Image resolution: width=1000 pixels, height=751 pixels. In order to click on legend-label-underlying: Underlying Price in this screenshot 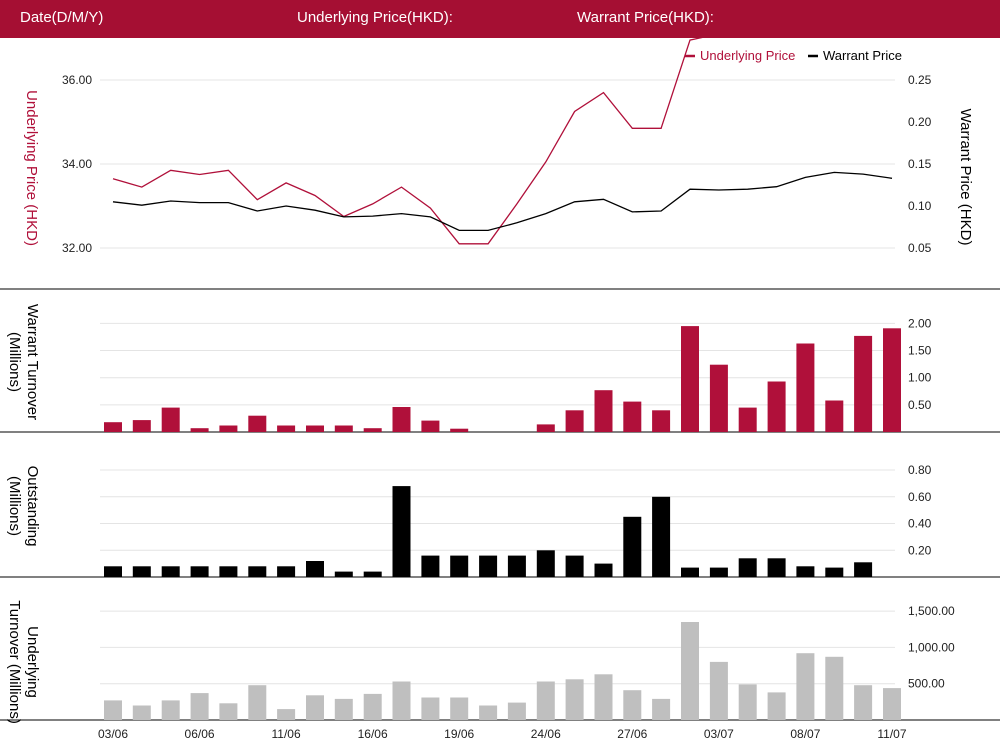, I will do `click(747, 55)`.